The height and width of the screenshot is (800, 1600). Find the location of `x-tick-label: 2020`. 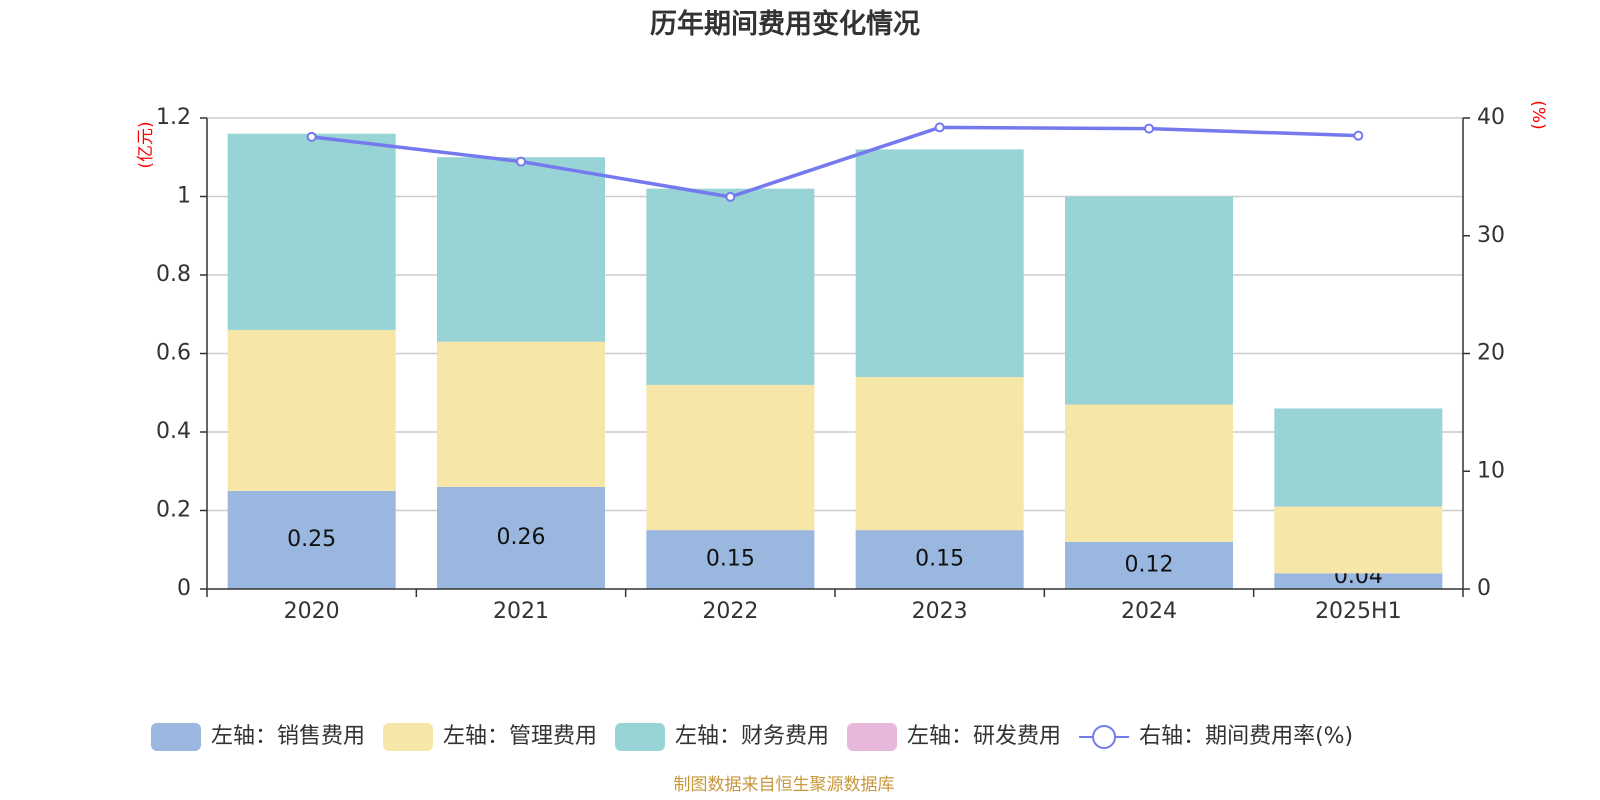

x-tick-label: 2020 is located at coordinates (312, 611).